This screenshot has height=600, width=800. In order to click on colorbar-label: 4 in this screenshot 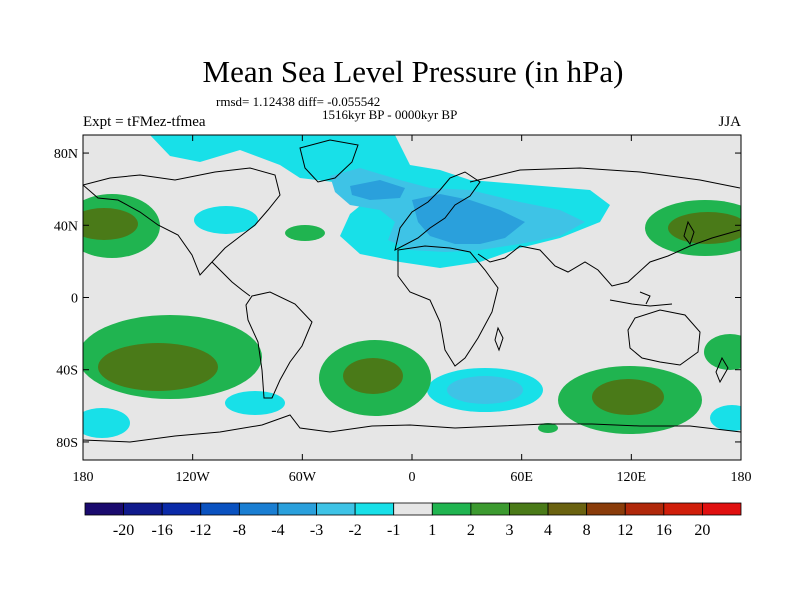, I will do `click(548, 530)`.